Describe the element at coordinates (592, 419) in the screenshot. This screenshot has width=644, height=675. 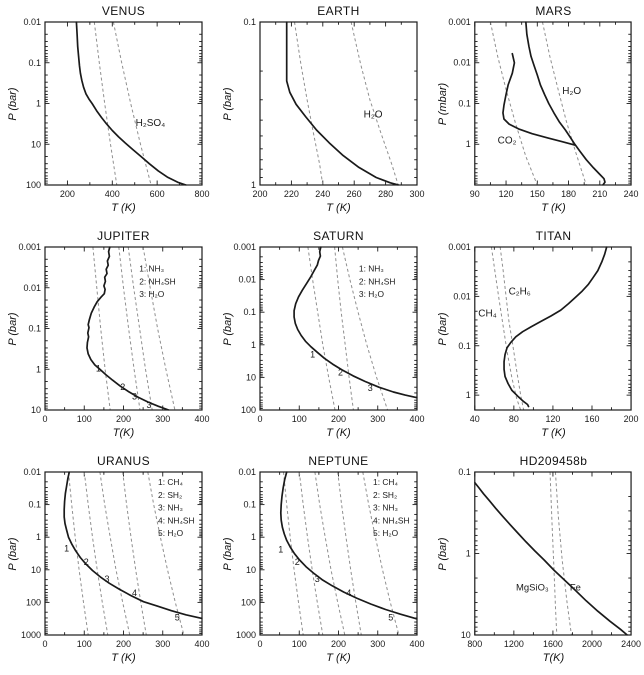
I see `svg-text: 160` at that location.